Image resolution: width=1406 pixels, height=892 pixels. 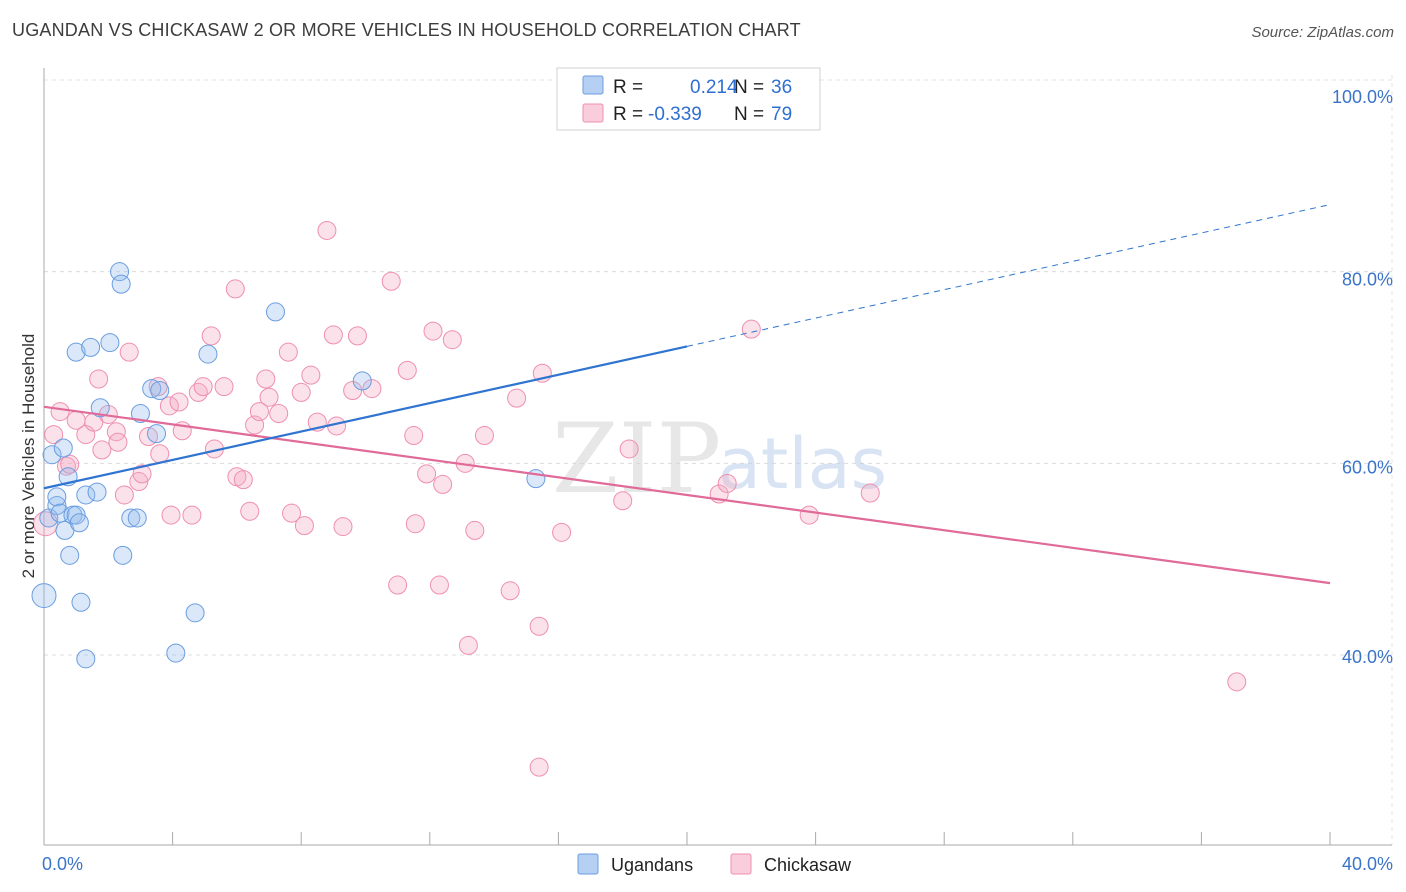 What do you see at coordinates (365, 417) in the screenshot?
I see `ugandans-trendline` at bounding box center [365, 417].